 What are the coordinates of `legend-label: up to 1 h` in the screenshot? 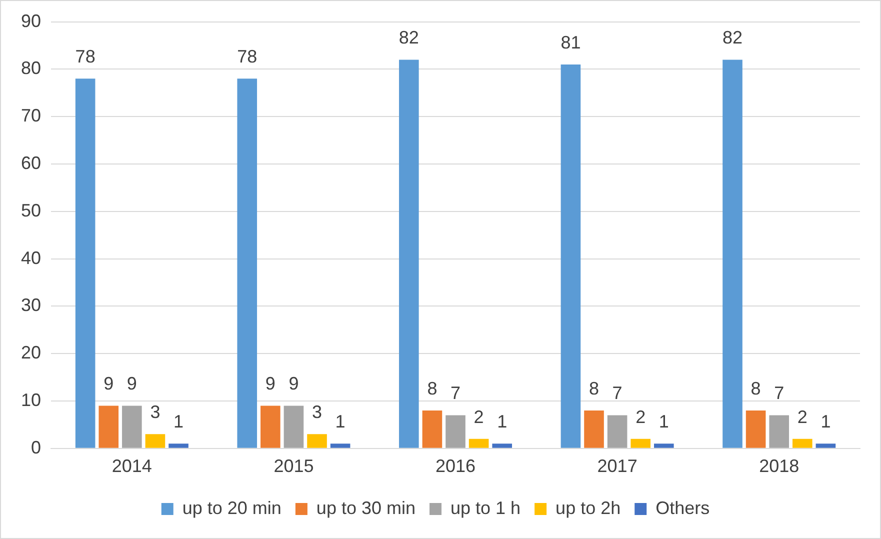 It's located at (485, 508).